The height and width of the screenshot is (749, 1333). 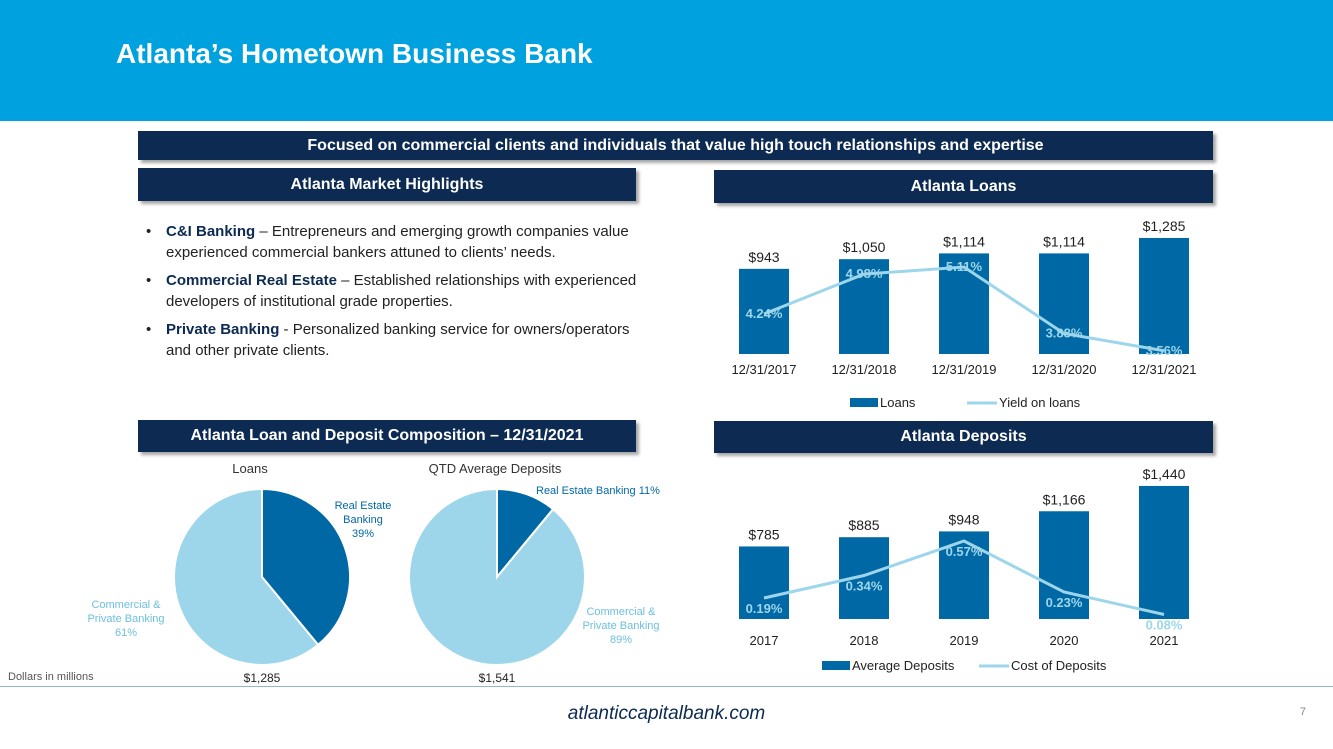 I want to click on loans-heading: Atlanta Loans, so click(x=963, y=186).